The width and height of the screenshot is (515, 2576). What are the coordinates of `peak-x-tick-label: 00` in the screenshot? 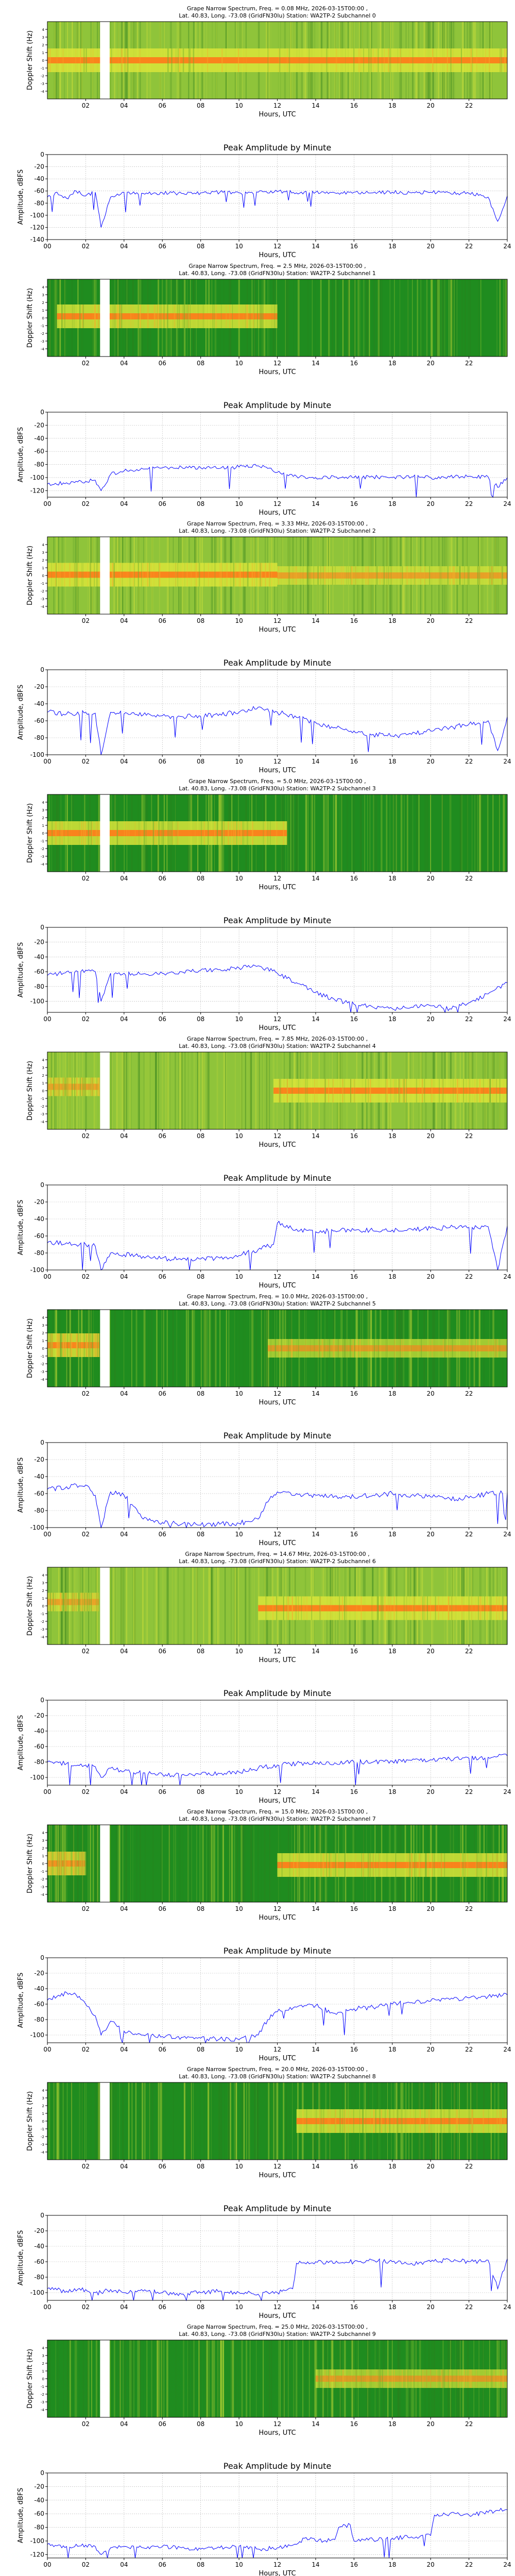 It's located at (47, 1534).